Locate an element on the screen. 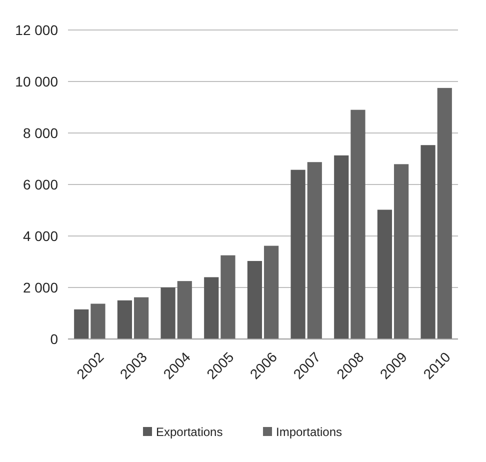  y-tick-label: 8 000 is located at coordinates (40, 132).